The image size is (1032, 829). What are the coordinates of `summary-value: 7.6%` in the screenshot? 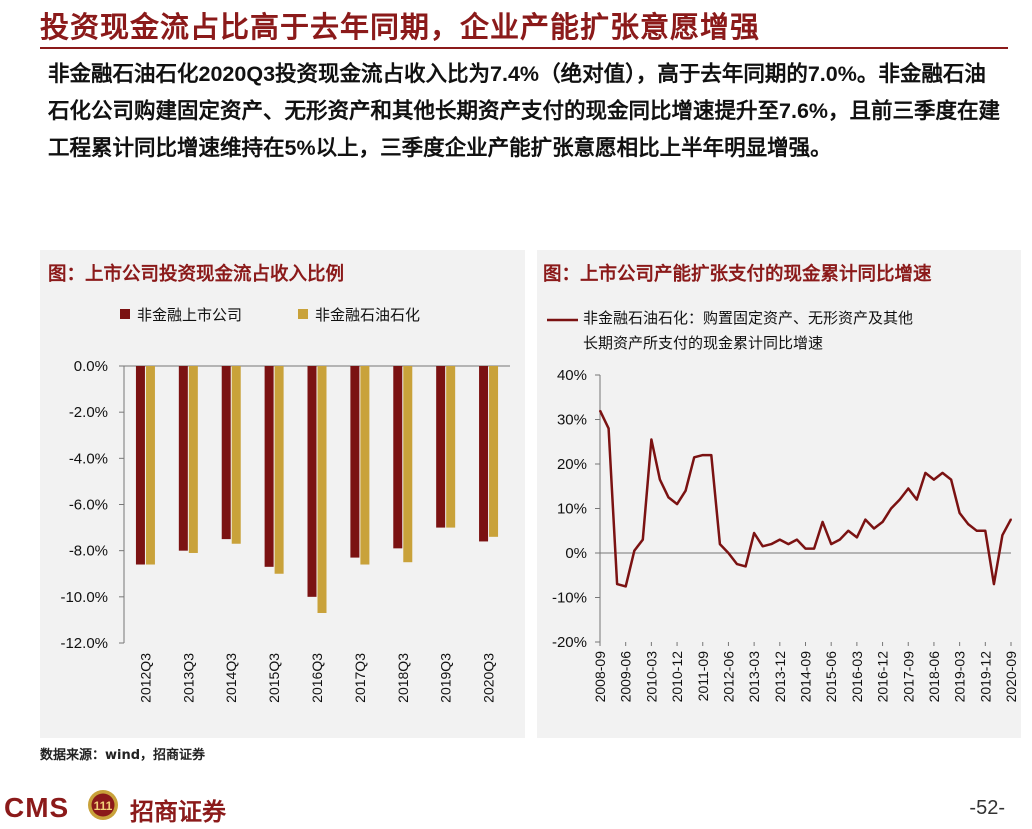 It's located at (804, 111).